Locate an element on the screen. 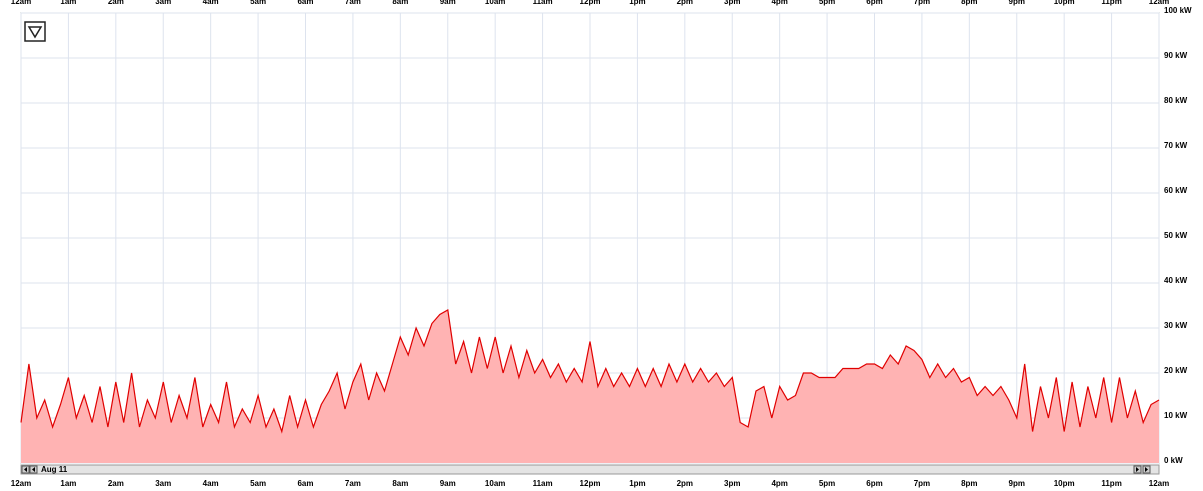  y-tick-label: 60 kW is located at coordinates (1176, 190).